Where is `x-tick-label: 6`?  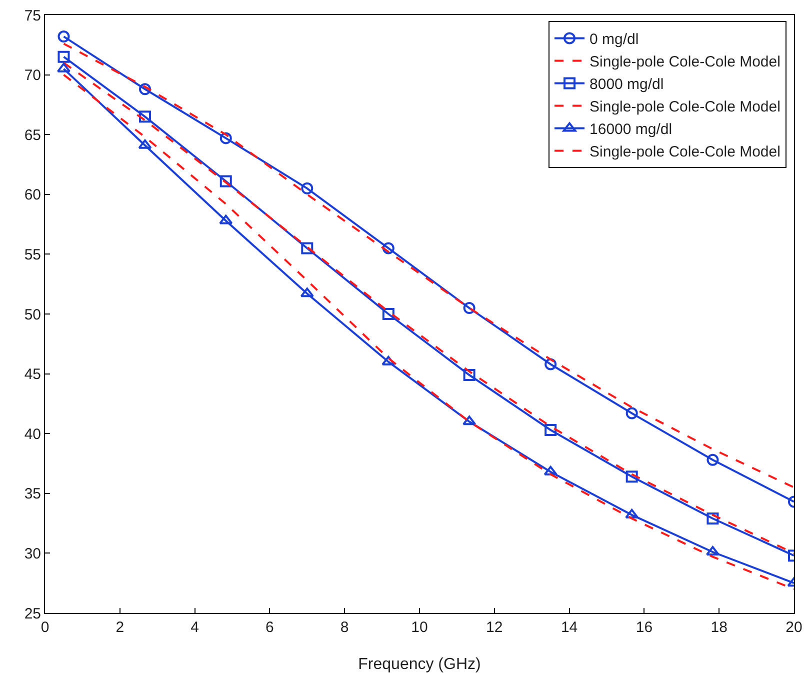 x-tick-label: 6 is located at coordinates (270, 627).